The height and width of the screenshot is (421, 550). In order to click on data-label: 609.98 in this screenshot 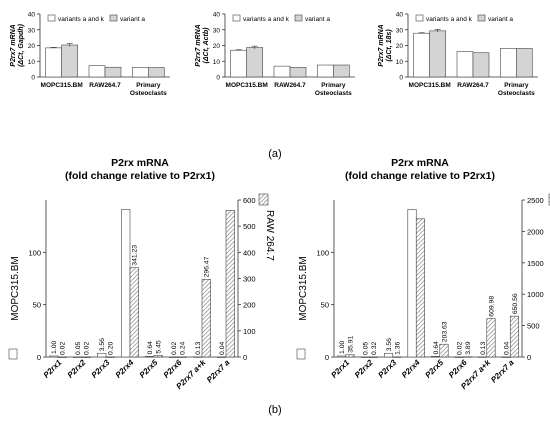, I will do `click(491, 306)`.